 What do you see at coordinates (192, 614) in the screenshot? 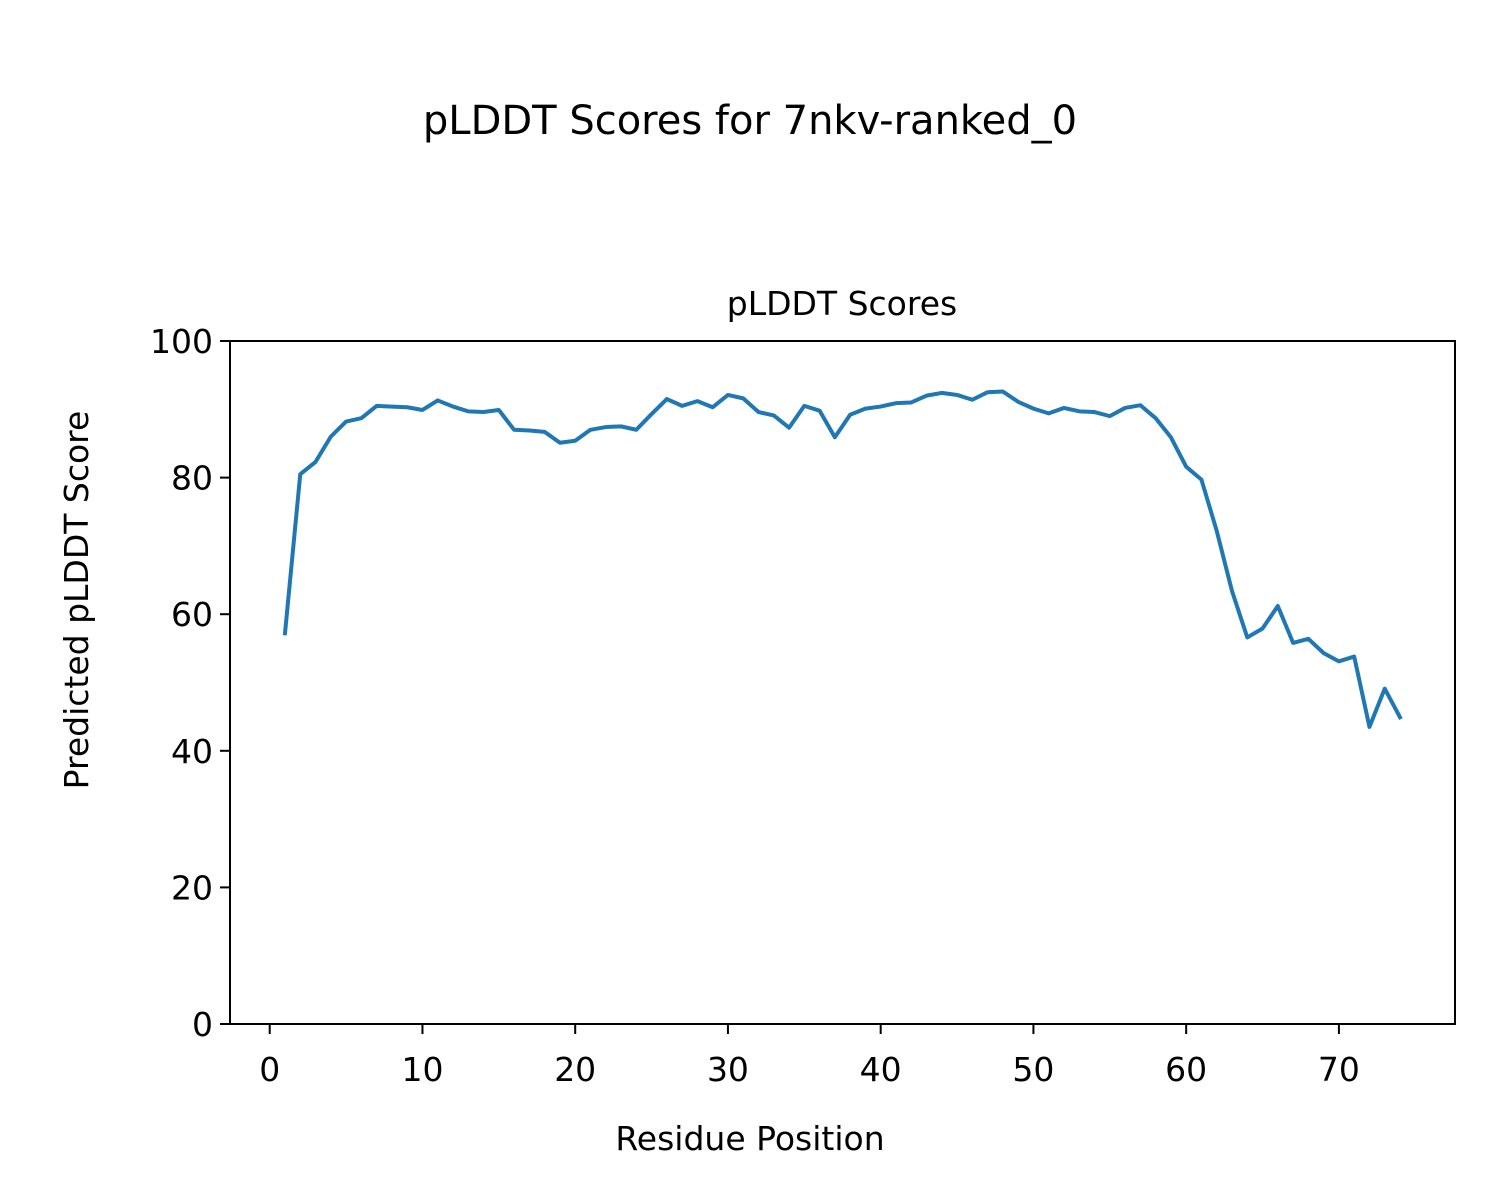
I see `y-tick-label: 60` at bounding box center [192, 614].